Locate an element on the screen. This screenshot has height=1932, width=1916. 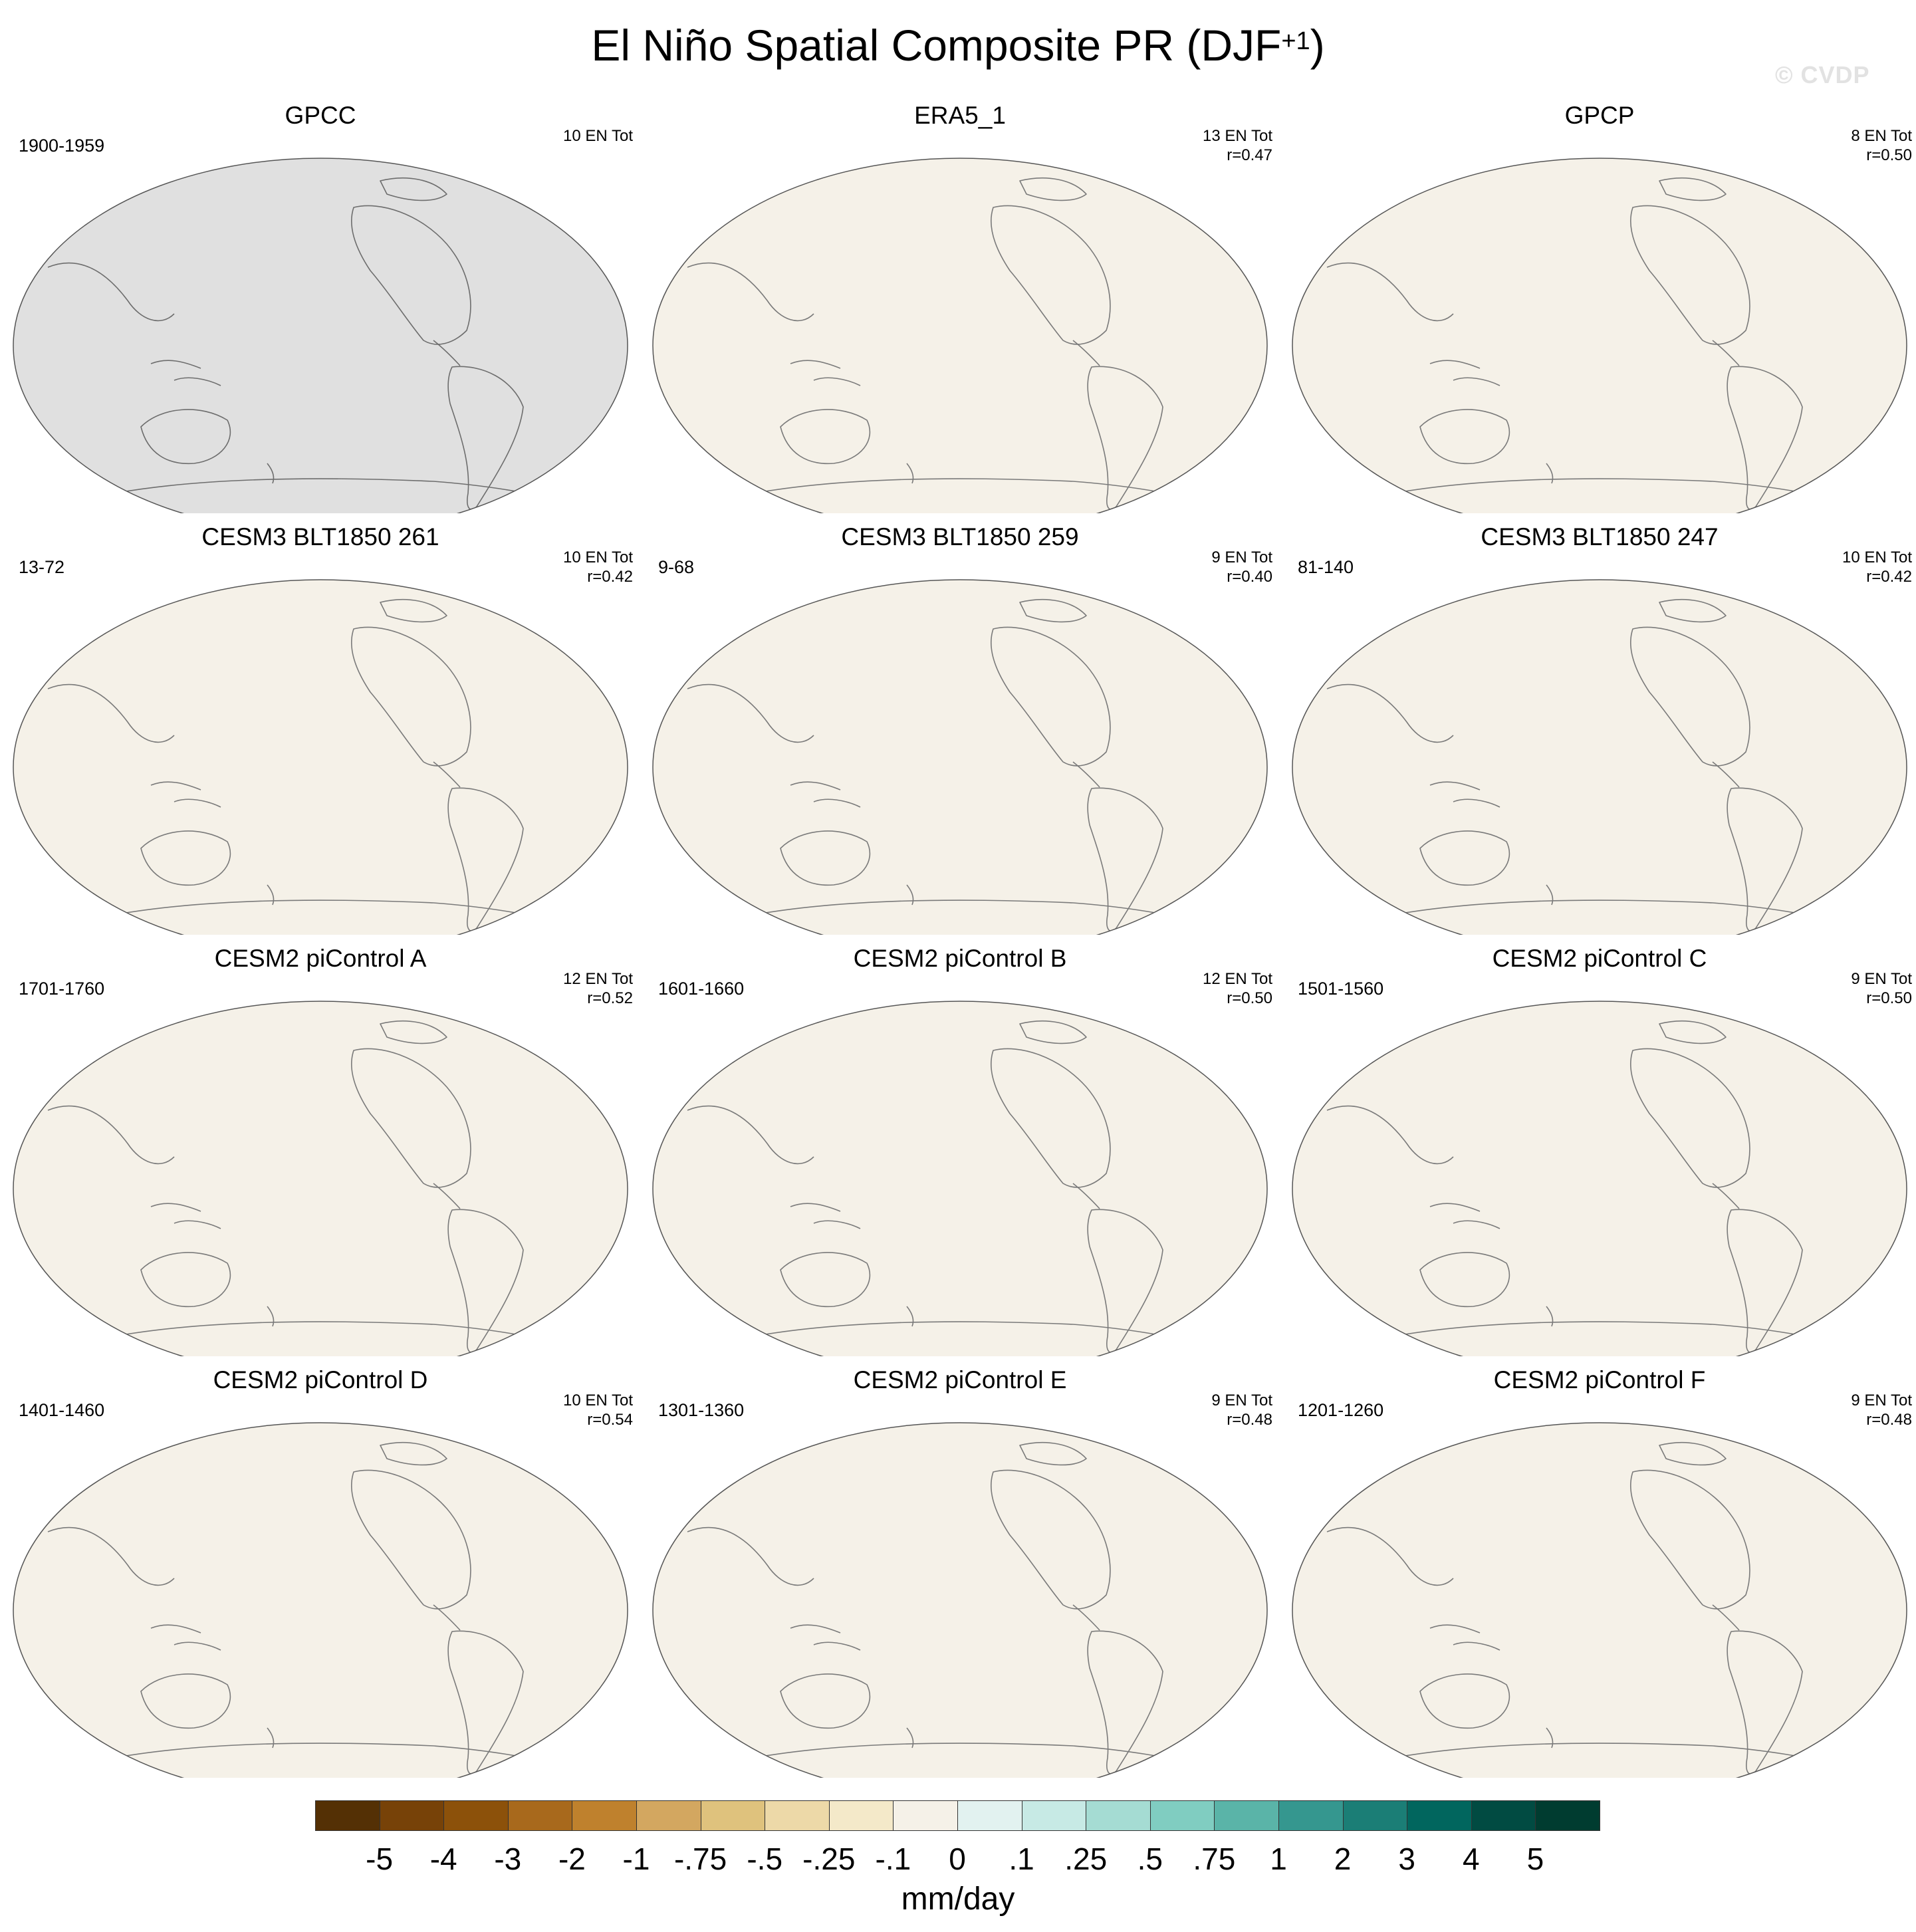
colorbar-tick-label: .5 is located at coordinates (1150, 1859).